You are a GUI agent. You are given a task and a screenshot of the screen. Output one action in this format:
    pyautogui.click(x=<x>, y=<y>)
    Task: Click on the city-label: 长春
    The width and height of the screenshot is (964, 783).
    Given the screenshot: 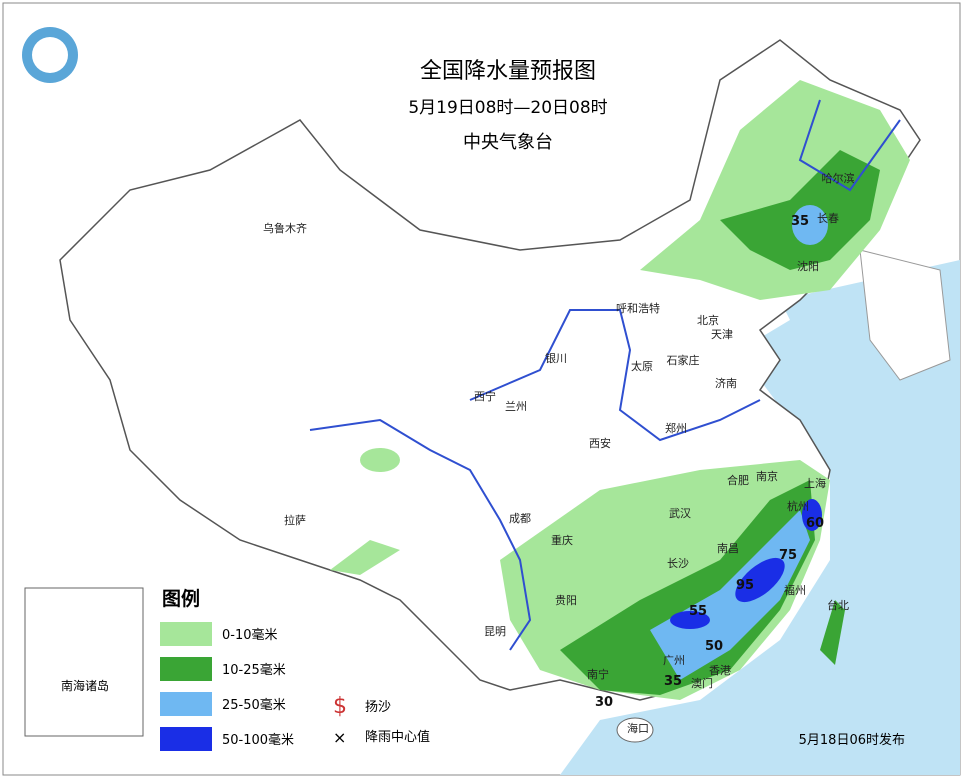 What is the action you would take?
    pyautogui.click(x=828, y=218)
    